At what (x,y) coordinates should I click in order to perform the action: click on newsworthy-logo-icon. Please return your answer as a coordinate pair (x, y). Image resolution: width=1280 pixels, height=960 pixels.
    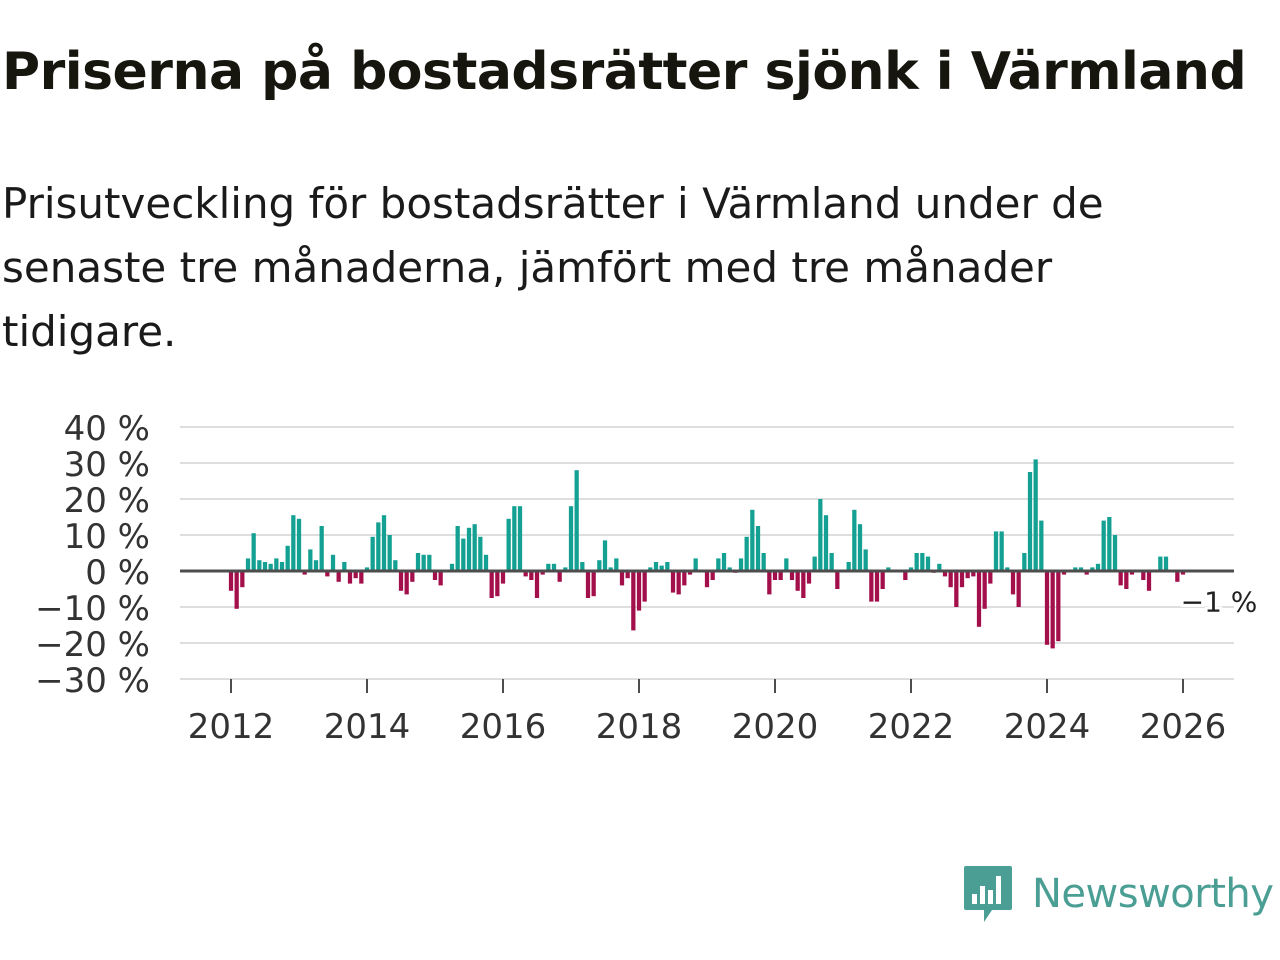
    Looking at the image, I should click on (988, 894).